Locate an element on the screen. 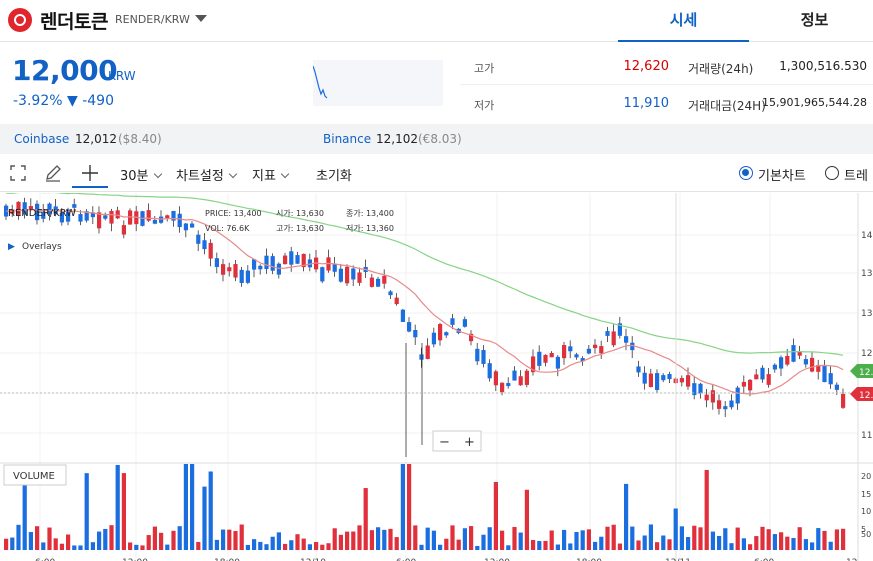 The height and width of the screenshot is (561, 873). exchange-name-coinbase: Coinbase is located at coordinates (42, 139).